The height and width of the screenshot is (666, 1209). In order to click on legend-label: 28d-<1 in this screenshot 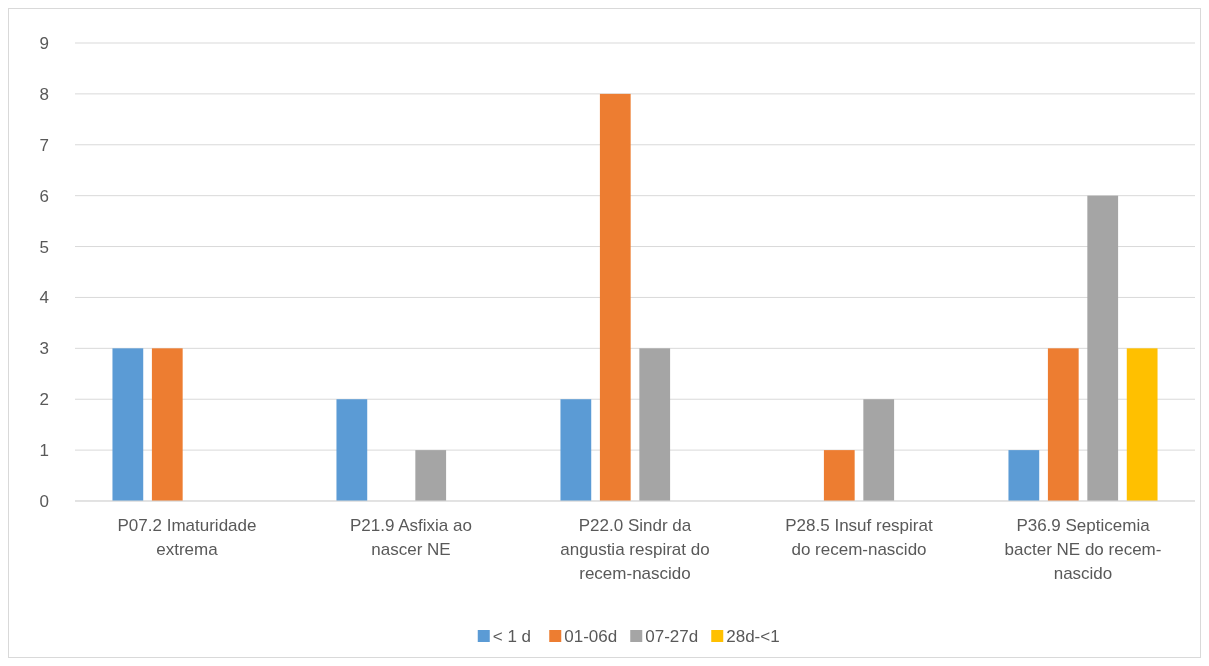, I will do `click(753, 636)`.